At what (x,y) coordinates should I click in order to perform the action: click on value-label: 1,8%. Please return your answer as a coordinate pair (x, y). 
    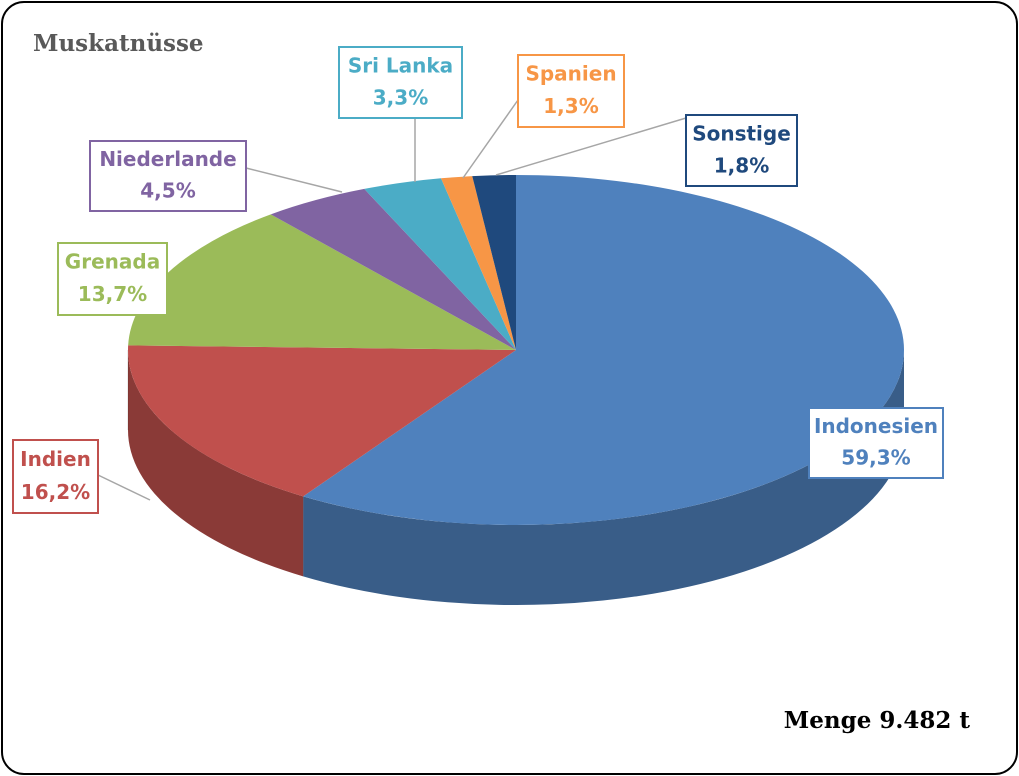
    Looking at the image, I should click on (741, 165).